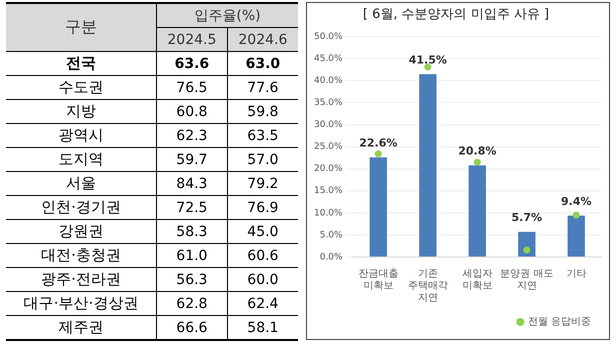  I want to click on y-tick-label: 5.0%, so click(332, 235).